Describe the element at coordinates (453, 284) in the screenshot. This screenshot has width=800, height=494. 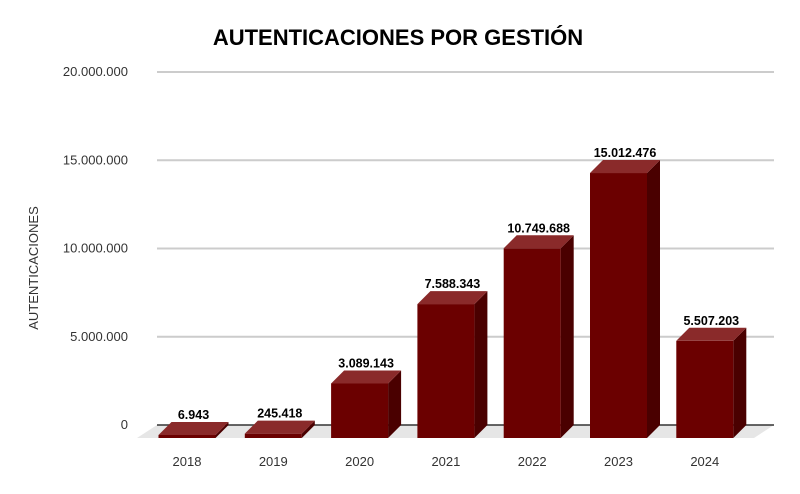
I see `data-label: 7.588.343` at that location.